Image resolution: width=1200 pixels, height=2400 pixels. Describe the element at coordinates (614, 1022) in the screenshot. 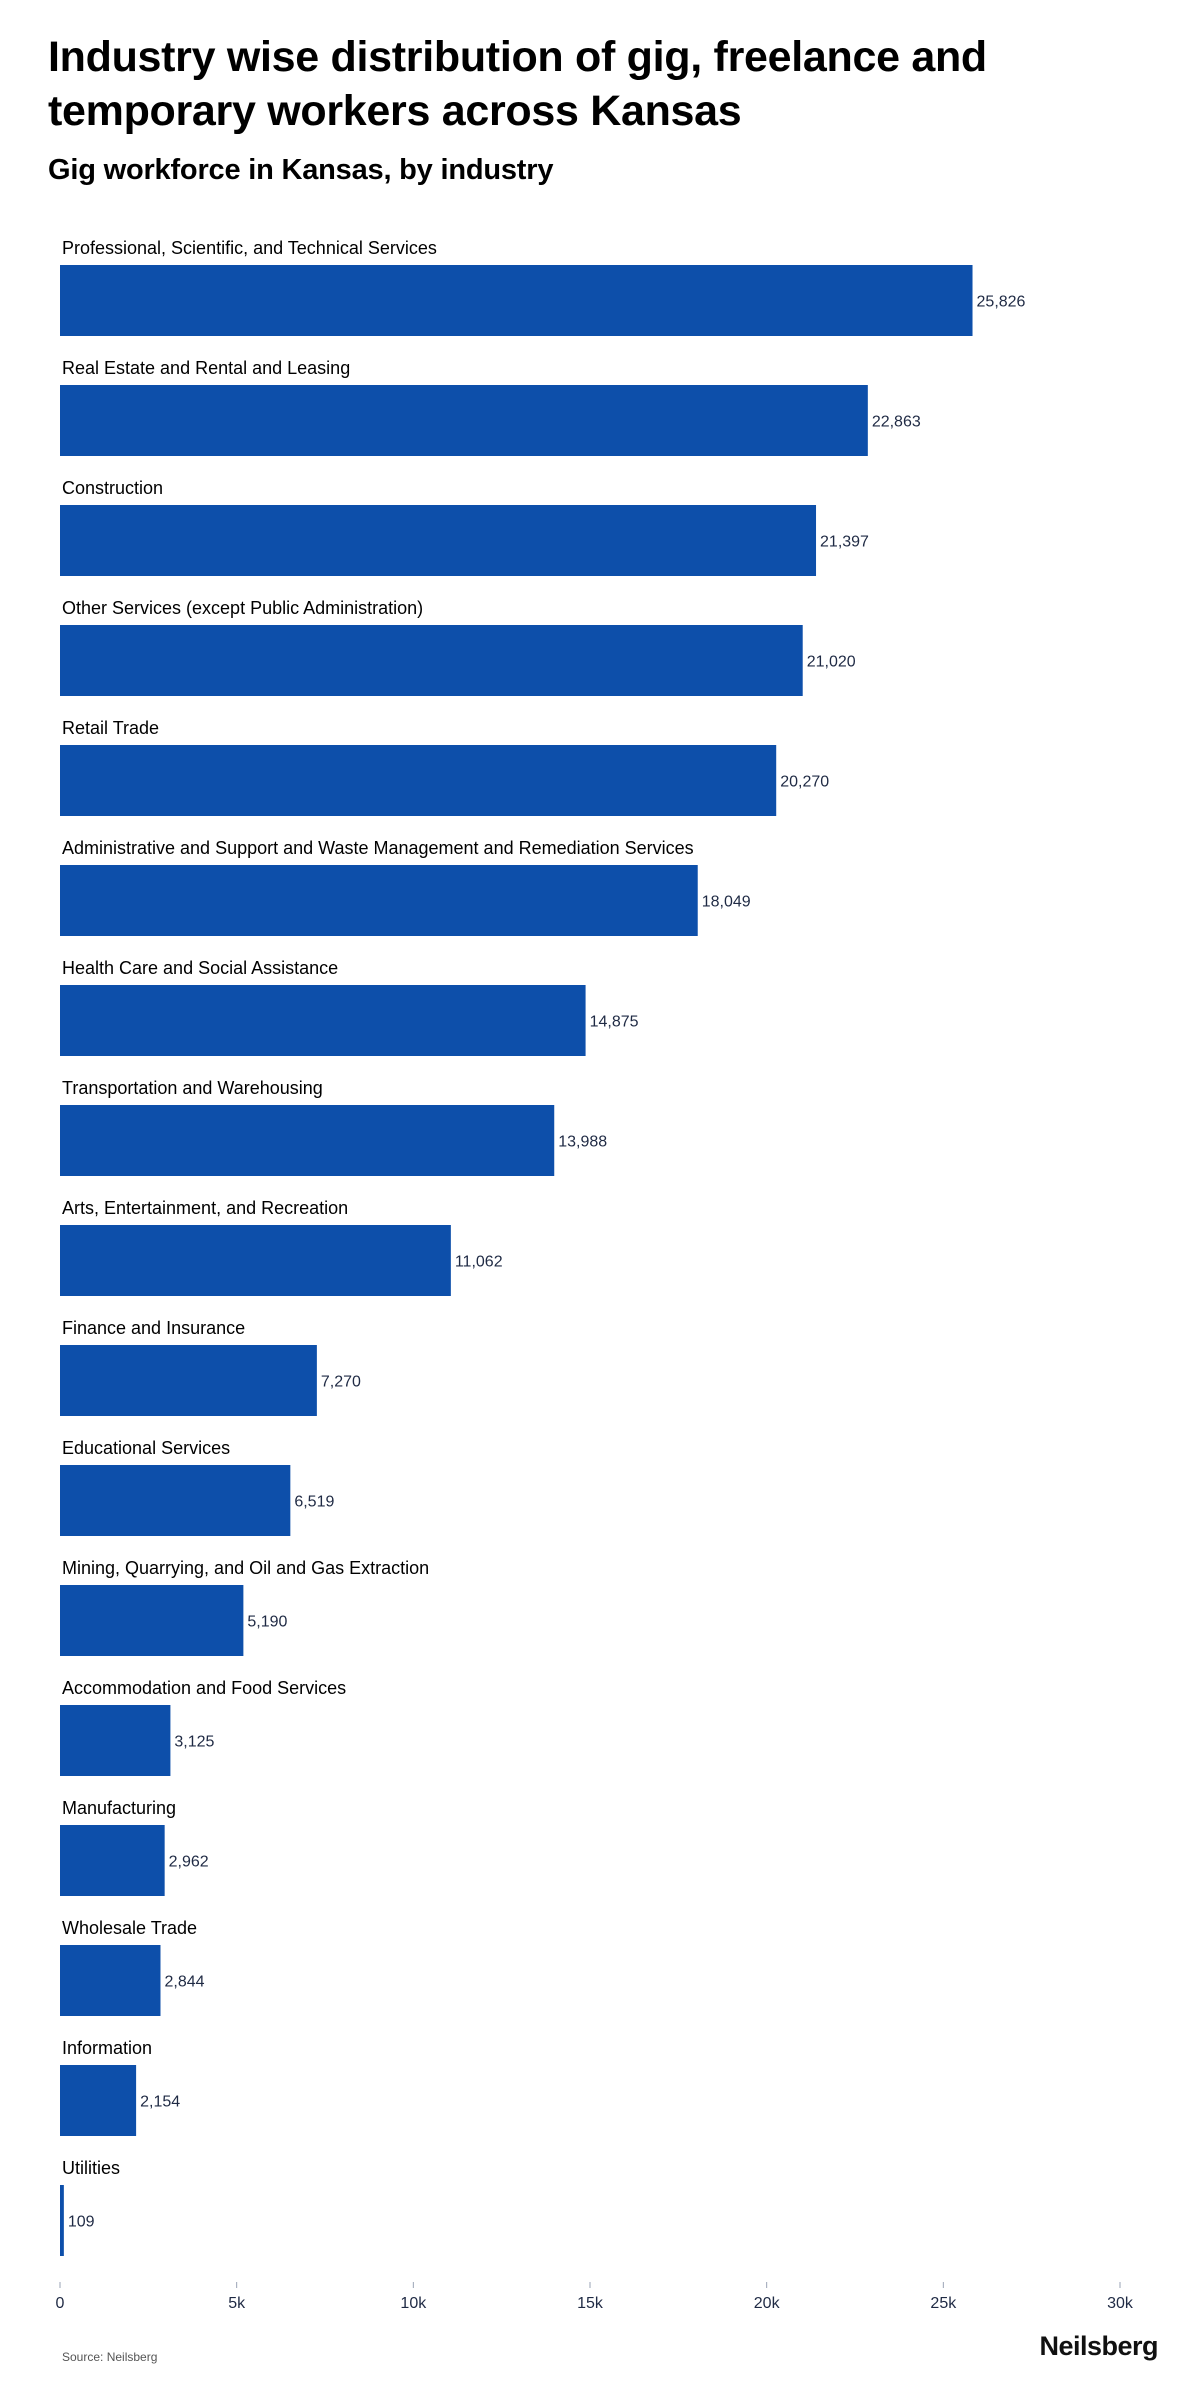

I see `data-label: 14,875` at that location.